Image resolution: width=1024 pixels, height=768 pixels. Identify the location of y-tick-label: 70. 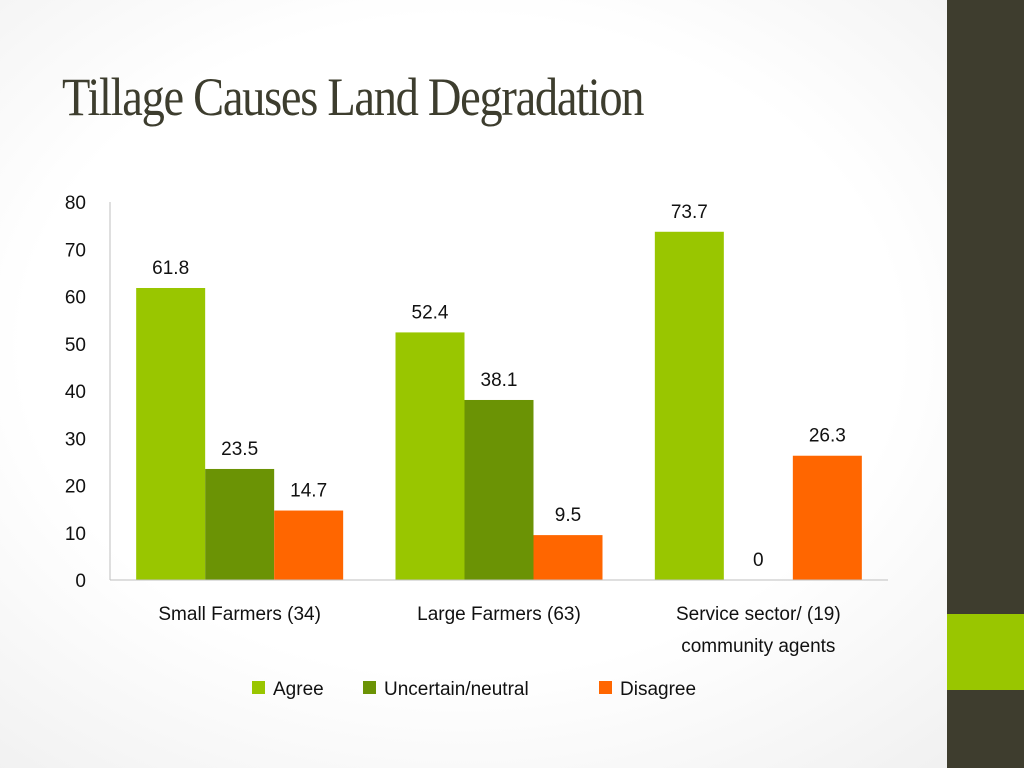
(75, 250).